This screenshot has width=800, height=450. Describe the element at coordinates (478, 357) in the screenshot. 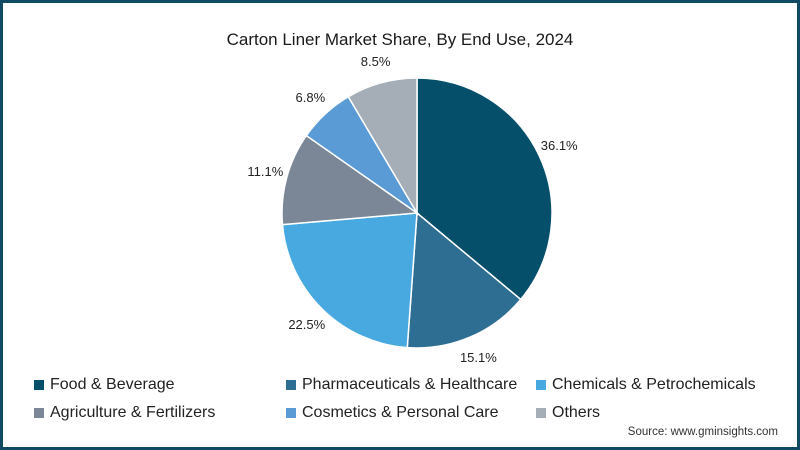

I see `slice-label: 15.1%` at that location.